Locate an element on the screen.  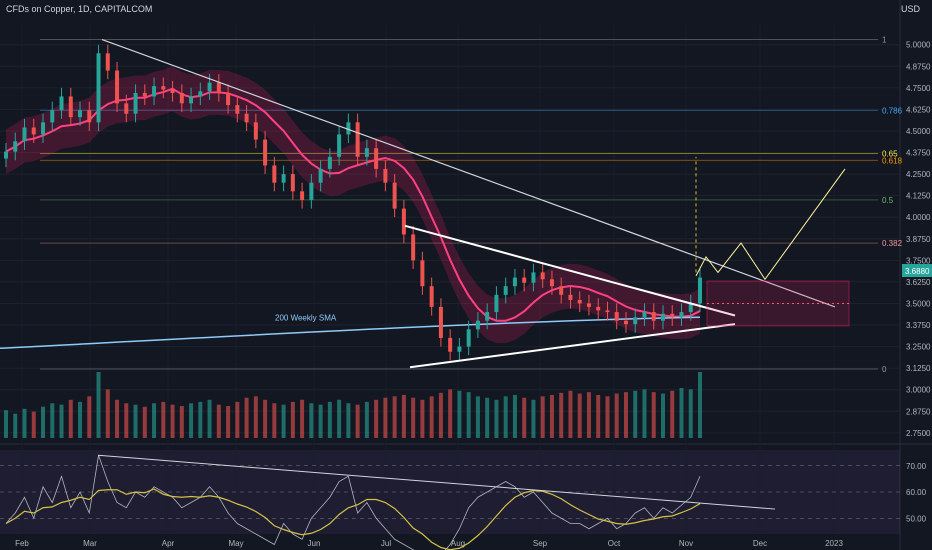
time-tick-label: Jul is located at coordinates (386, 543).